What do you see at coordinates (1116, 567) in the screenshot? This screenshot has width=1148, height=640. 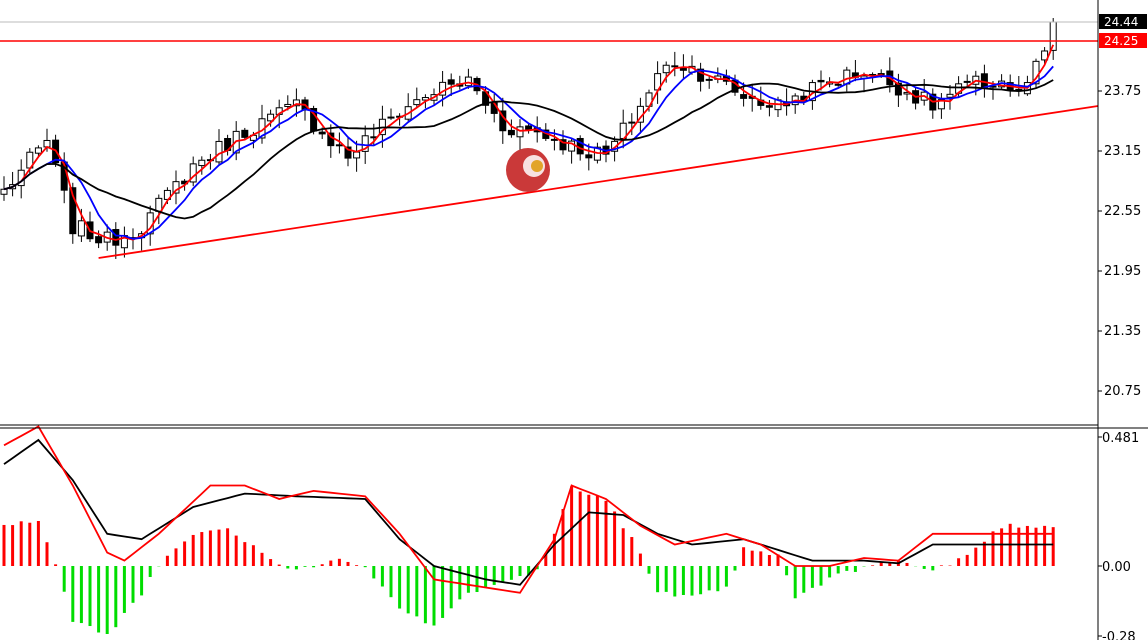 I see `macd-y-tick-label: 0.00` at bounding box center [1116, 567].